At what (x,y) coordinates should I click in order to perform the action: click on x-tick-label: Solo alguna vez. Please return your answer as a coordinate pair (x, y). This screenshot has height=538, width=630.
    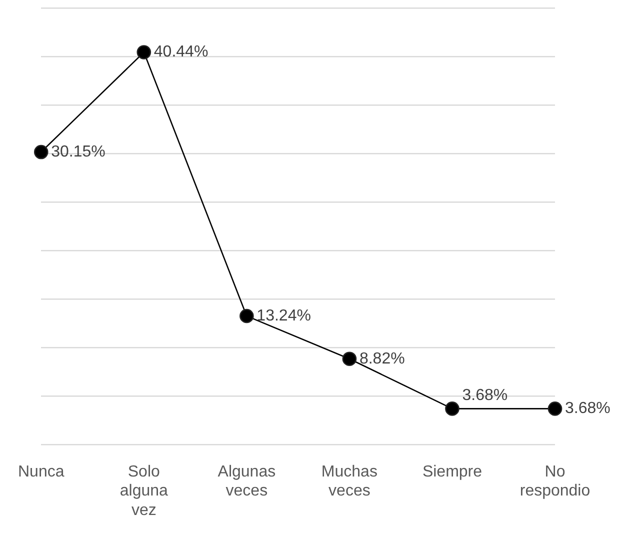
    Looking at the image, I should click on (144, 491).